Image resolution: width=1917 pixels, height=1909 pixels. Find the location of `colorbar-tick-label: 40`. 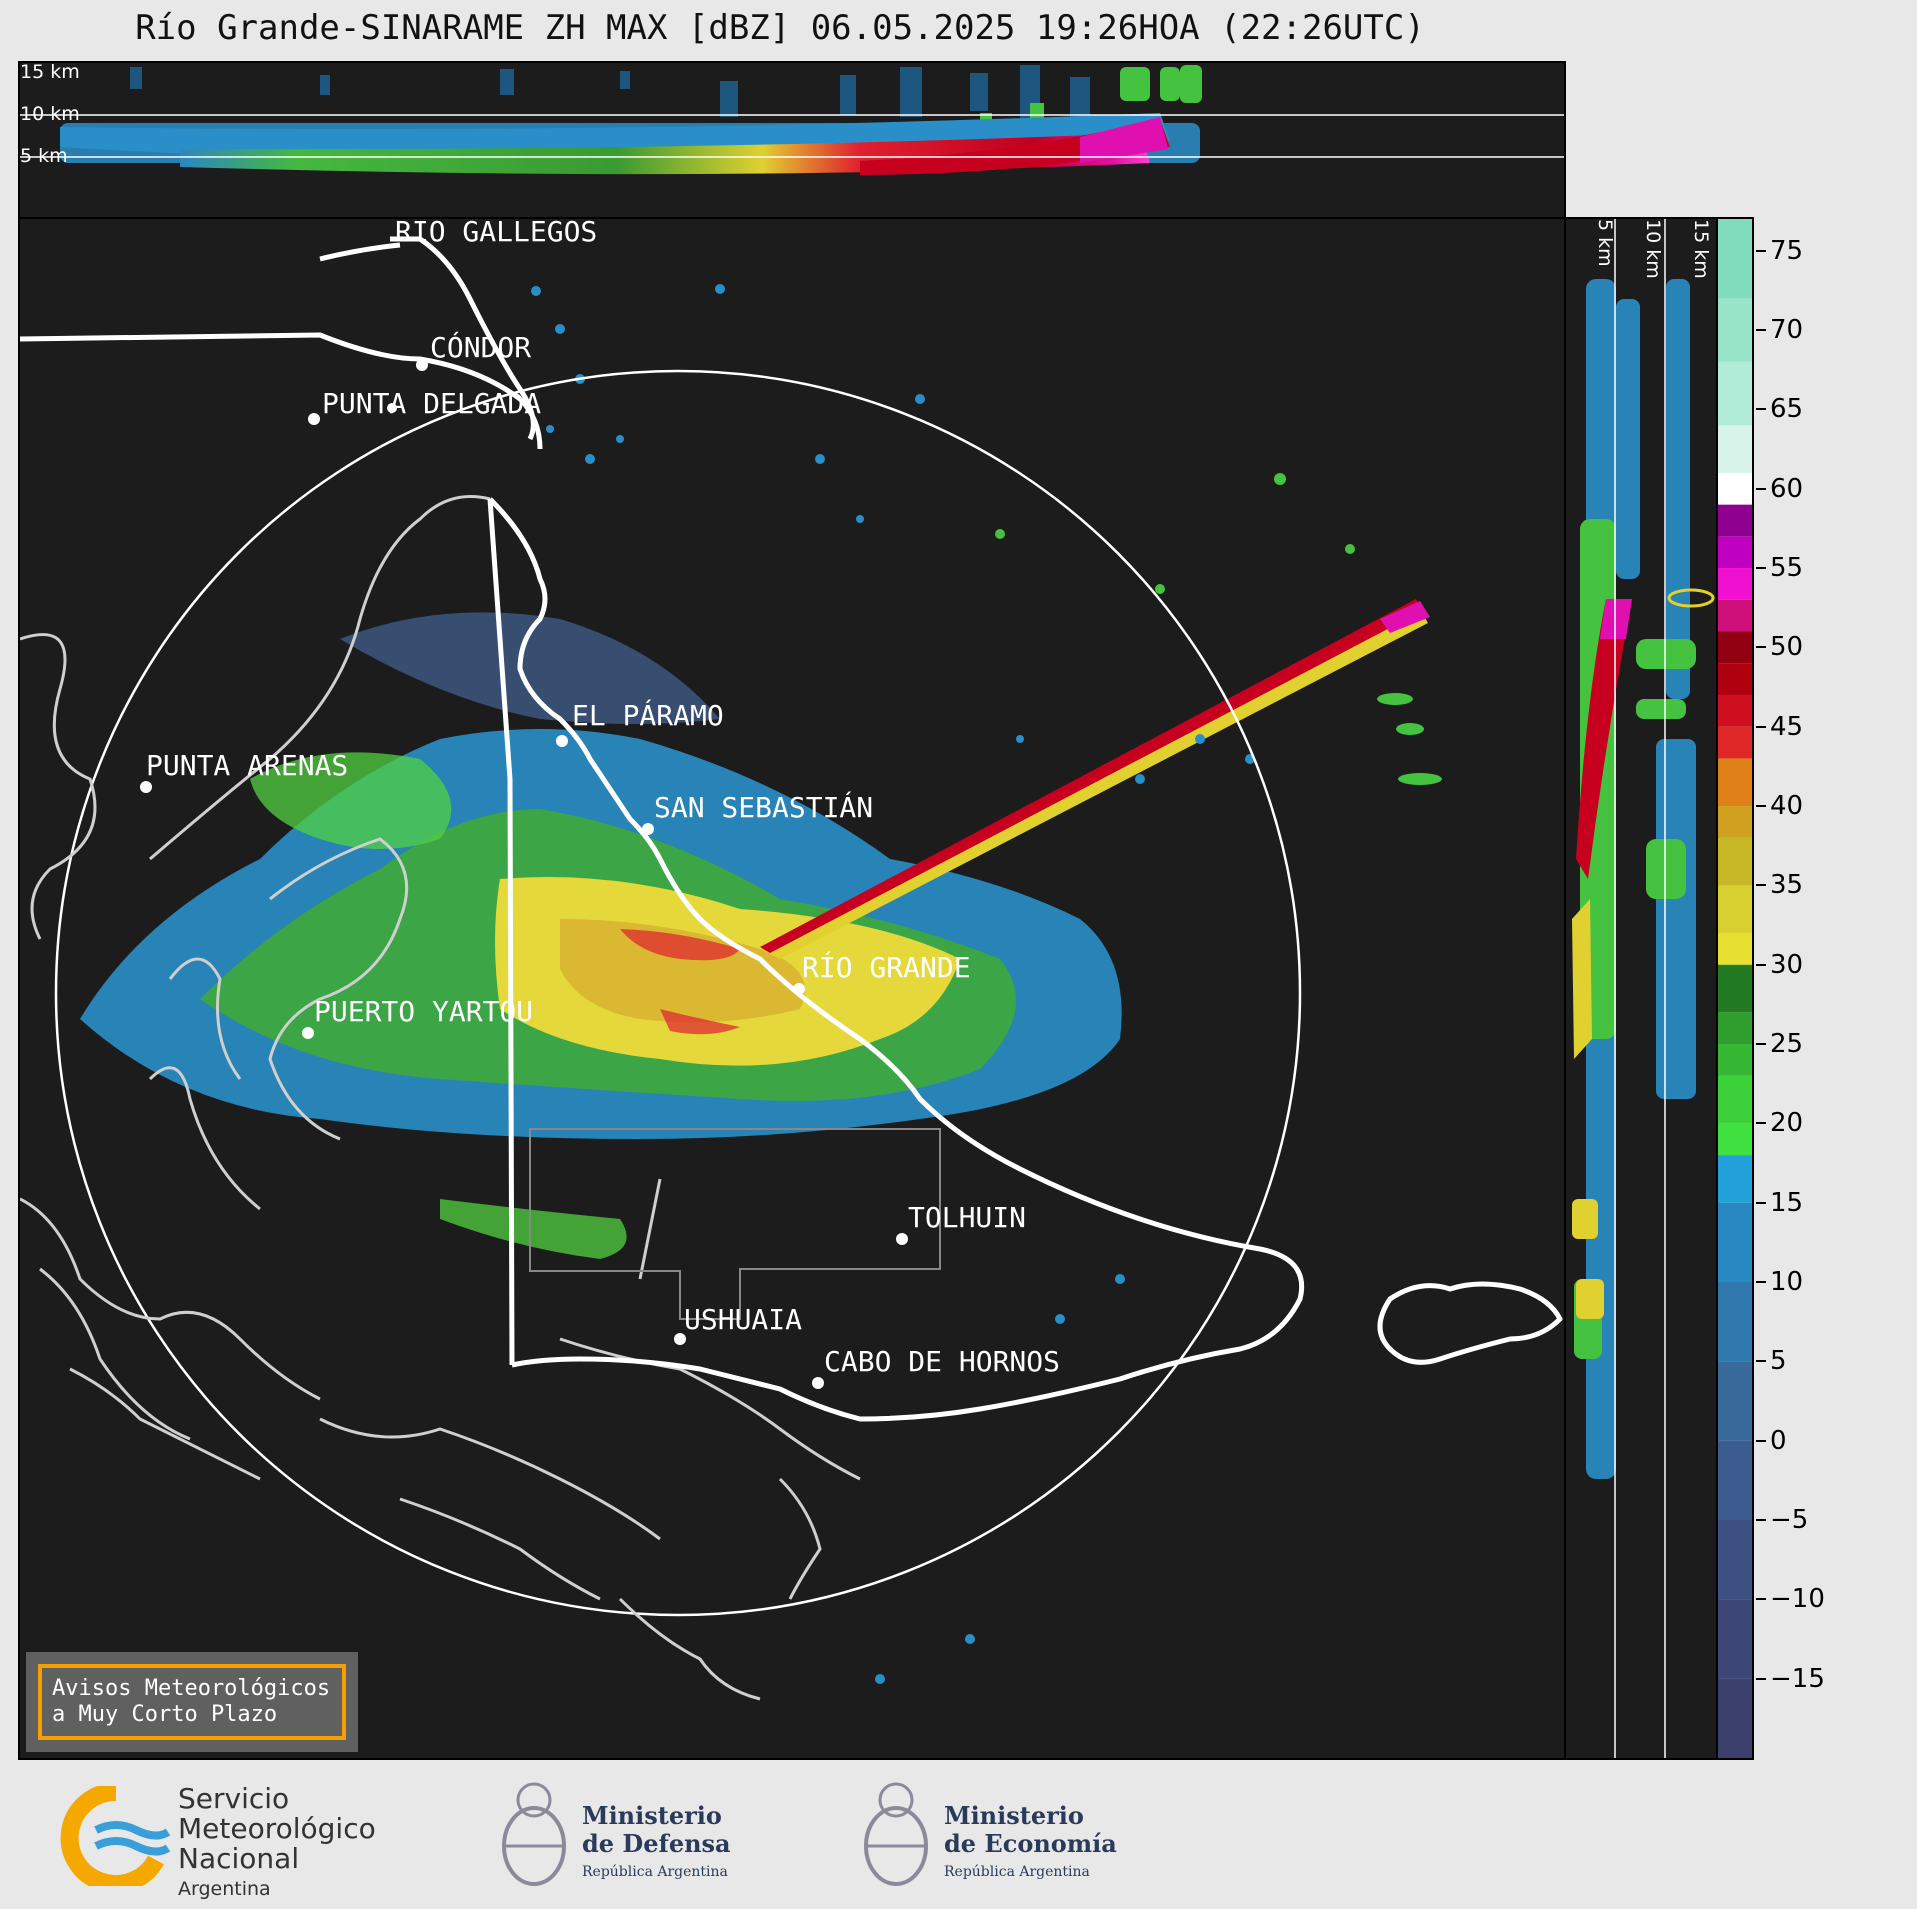

colorbar-tick-label: 40 is located at coordinates (1787, 806).